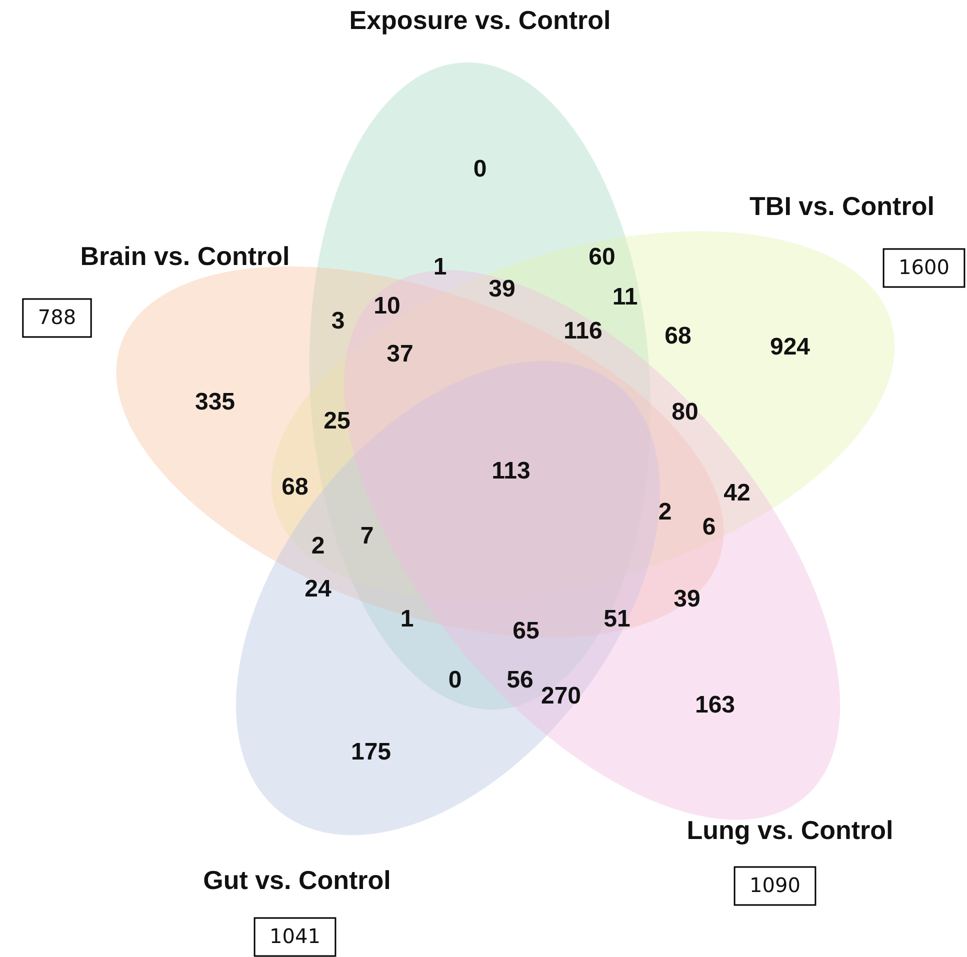 This screenshot has height=957, width=967. I want to click on text: 3, so click(338, 321).